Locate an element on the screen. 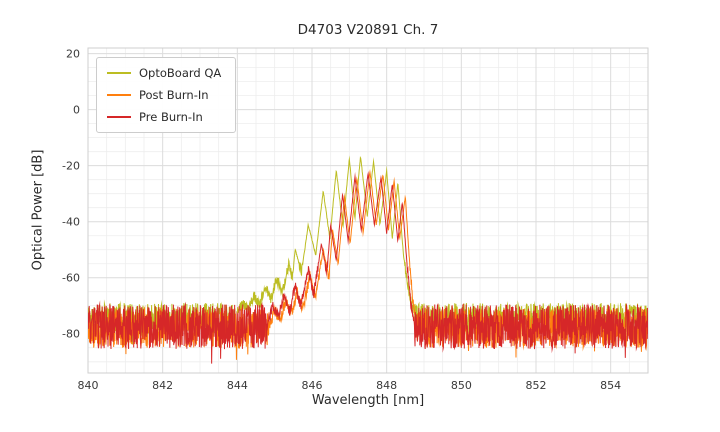  legend-label: OptoBoard QA is located at coordinates (180, 73).